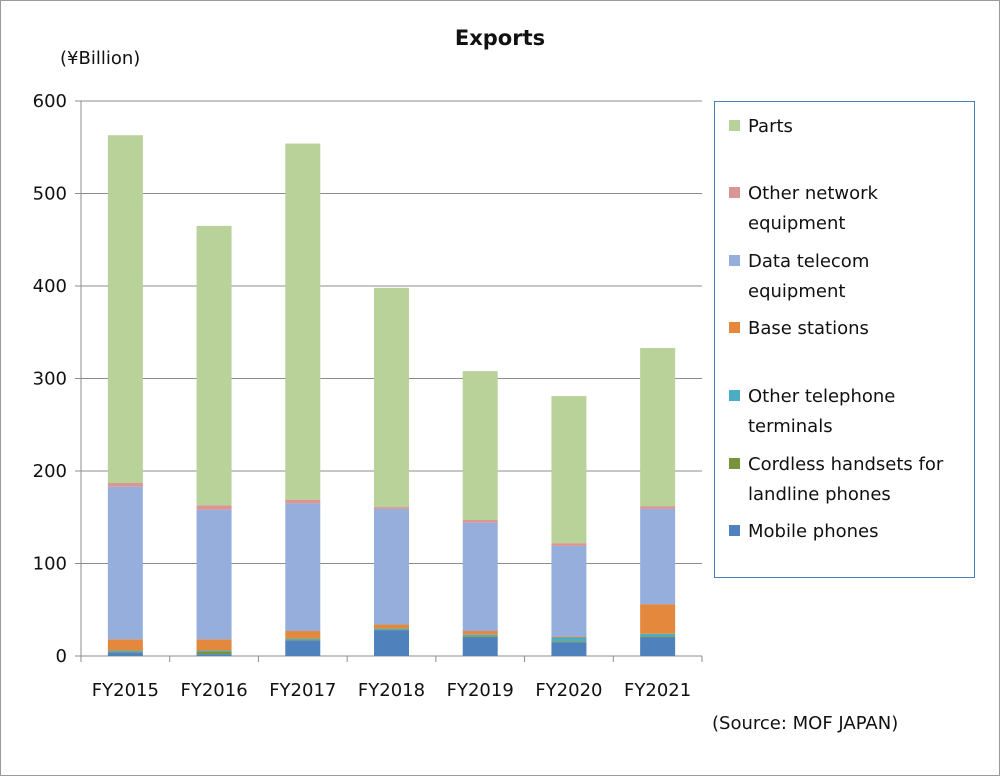 This screenshot has width=1000, height=776. I want to click on y-tick-label: 200, so click(50, 471).